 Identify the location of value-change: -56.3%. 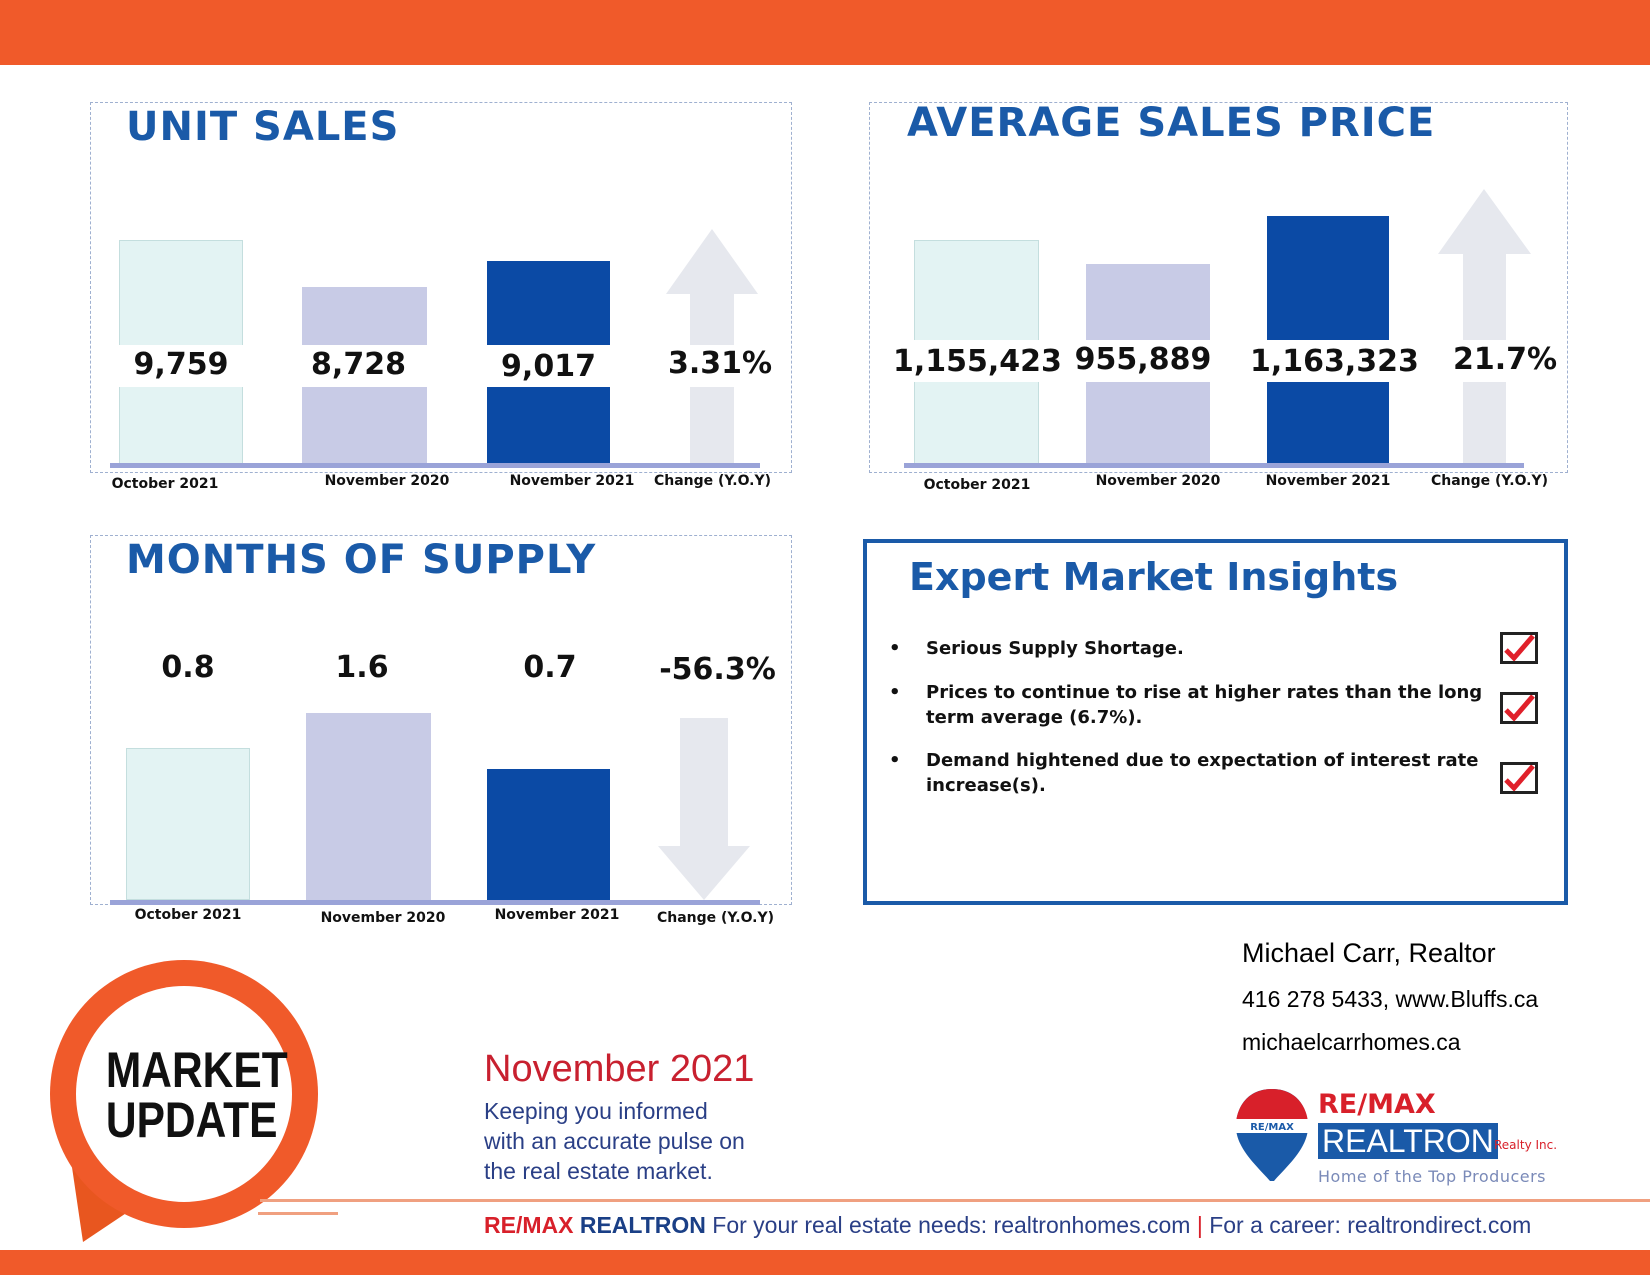
(717, 669).